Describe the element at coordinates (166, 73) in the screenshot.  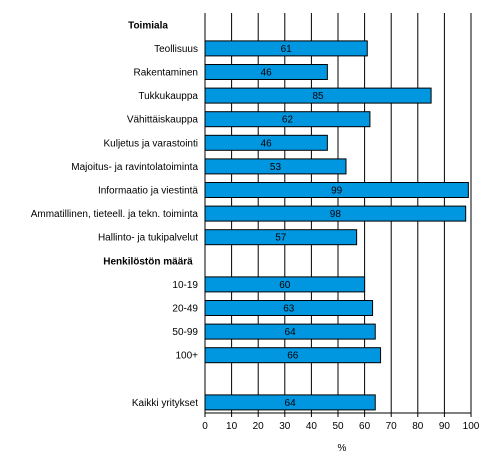
I see `category-label: Rakentaminen` at that location.